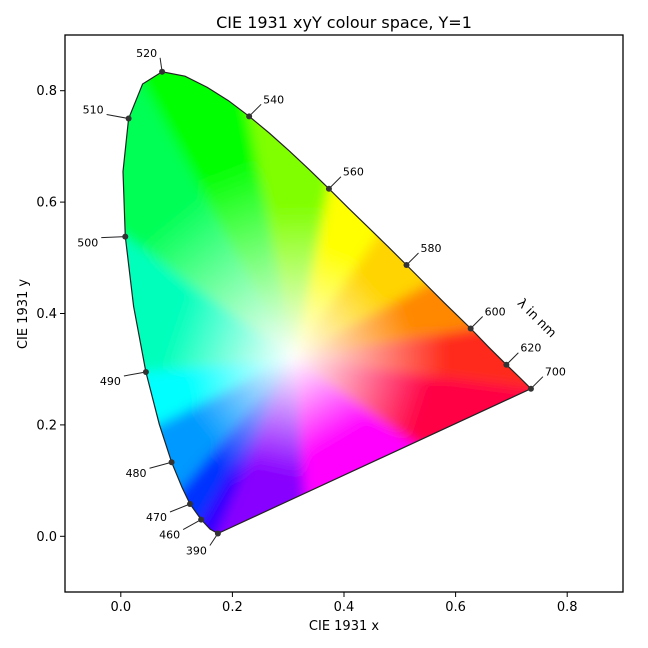  Describe the element at coordinates (120, 607) in the screenshot. I see `x-tick-label: 0.0` at that location.